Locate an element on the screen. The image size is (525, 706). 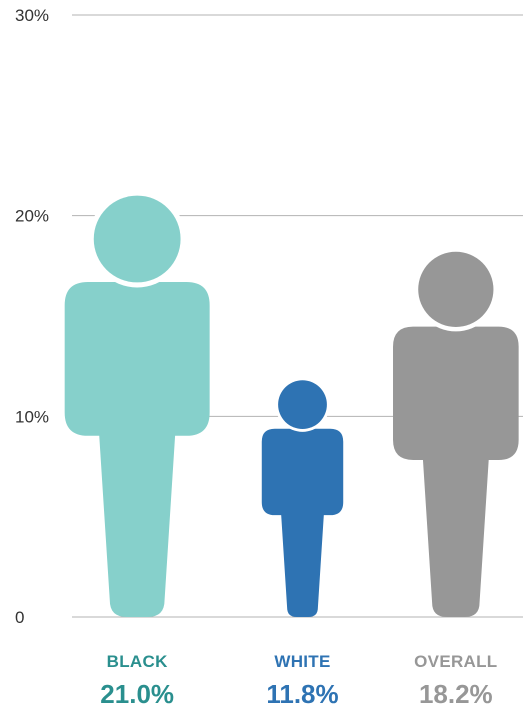
value-label: 18.2% is located at coordinates (456, 692).